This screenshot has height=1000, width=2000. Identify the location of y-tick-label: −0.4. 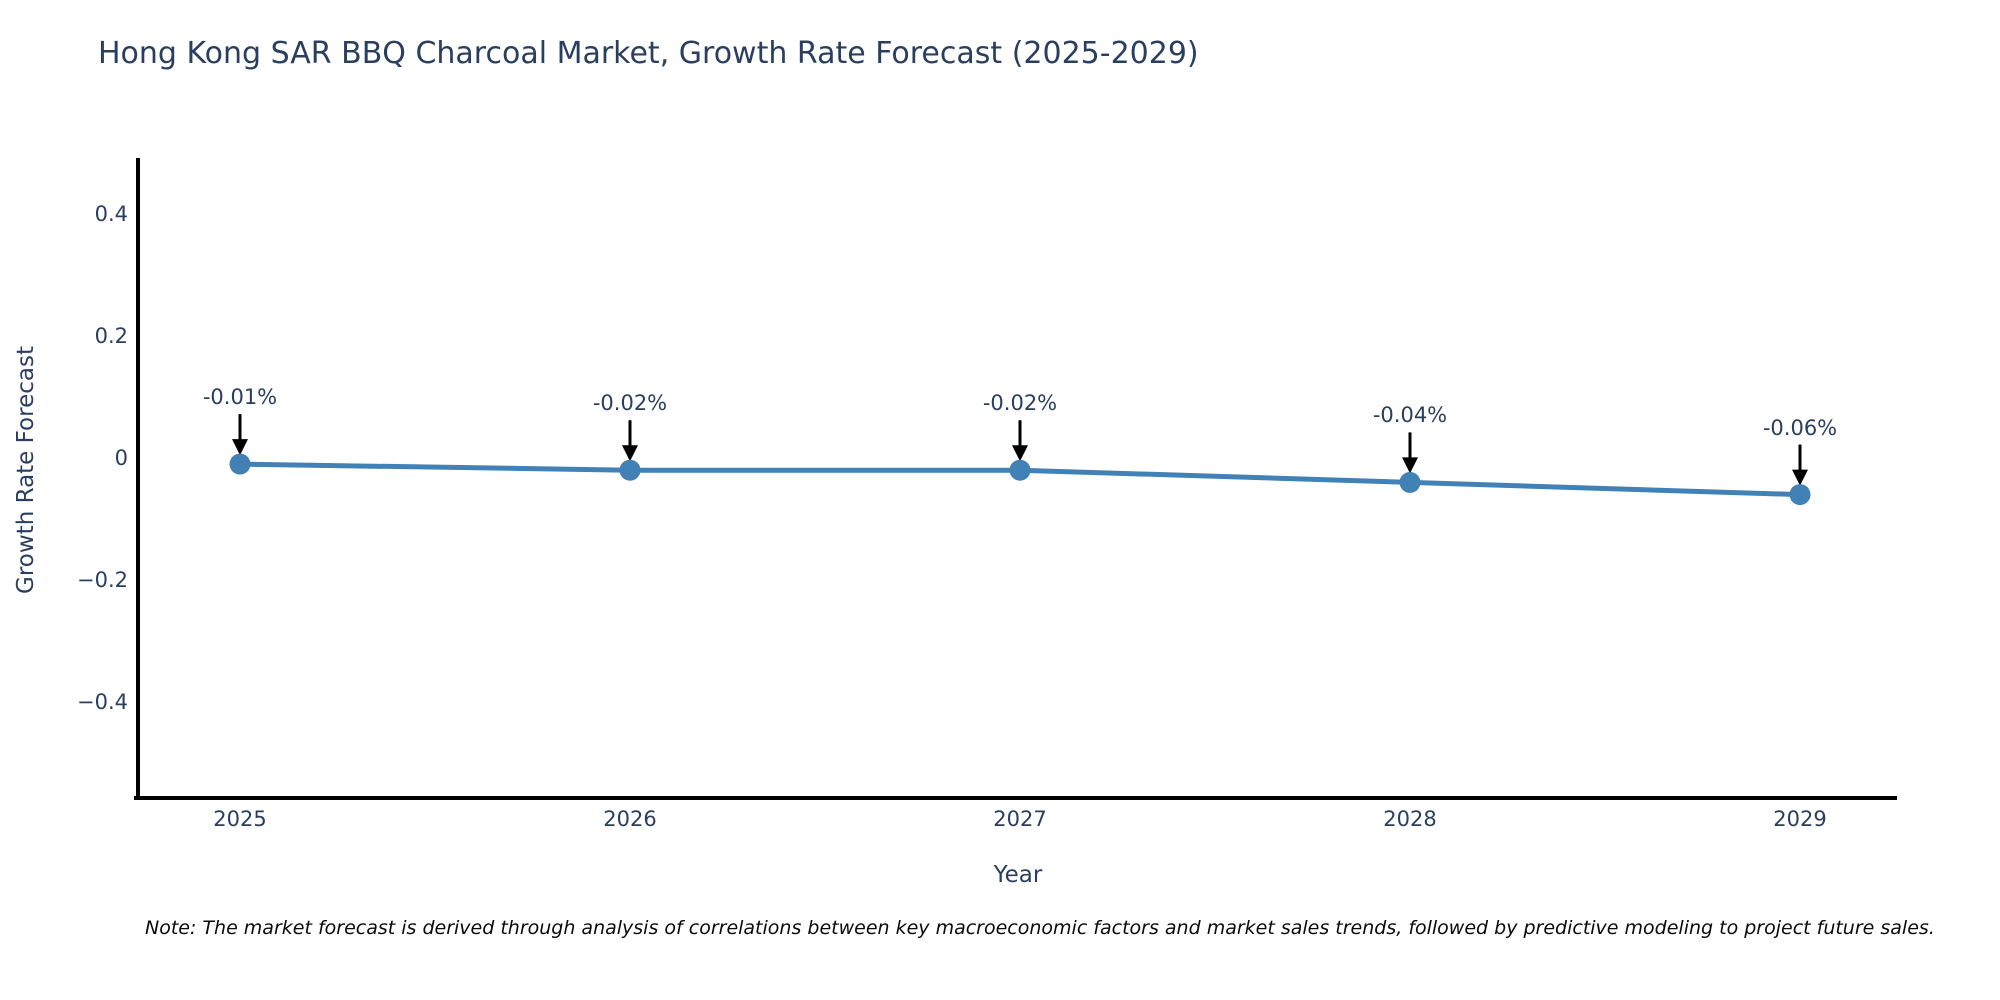
(102, 702).